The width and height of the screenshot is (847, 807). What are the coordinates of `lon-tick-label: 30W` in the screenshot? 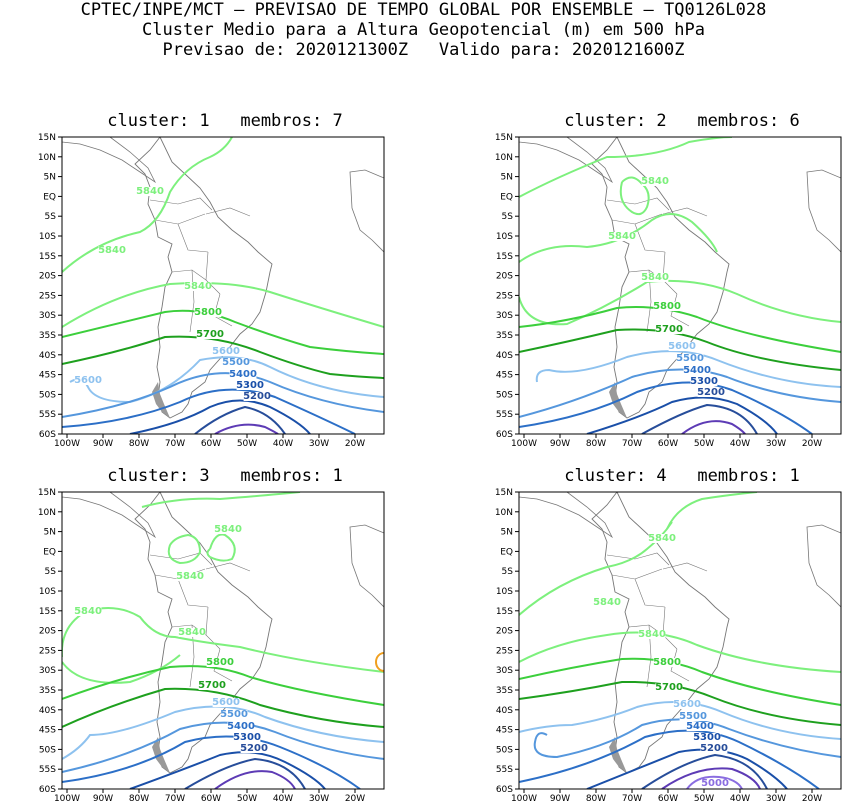 It's located at (319, 798).